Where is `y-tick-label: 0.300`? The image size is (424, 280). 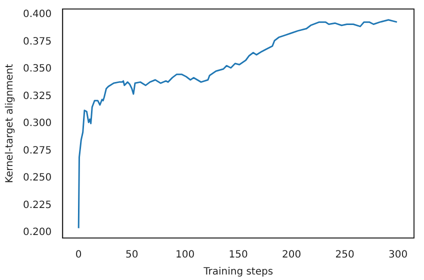
y-tick-label: 0.300 is located at coordinates (37, 124).